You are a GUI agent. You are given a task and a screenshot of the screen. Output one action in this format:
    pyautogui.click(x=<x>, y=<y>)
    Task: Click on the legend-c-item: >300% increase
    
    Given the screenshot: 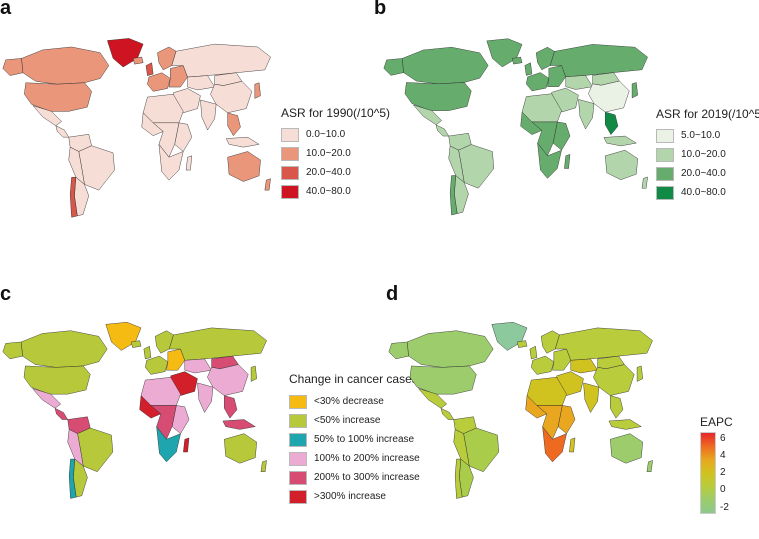 What is the action you would take?
    pyautogui.click(x=354, y=496)
    